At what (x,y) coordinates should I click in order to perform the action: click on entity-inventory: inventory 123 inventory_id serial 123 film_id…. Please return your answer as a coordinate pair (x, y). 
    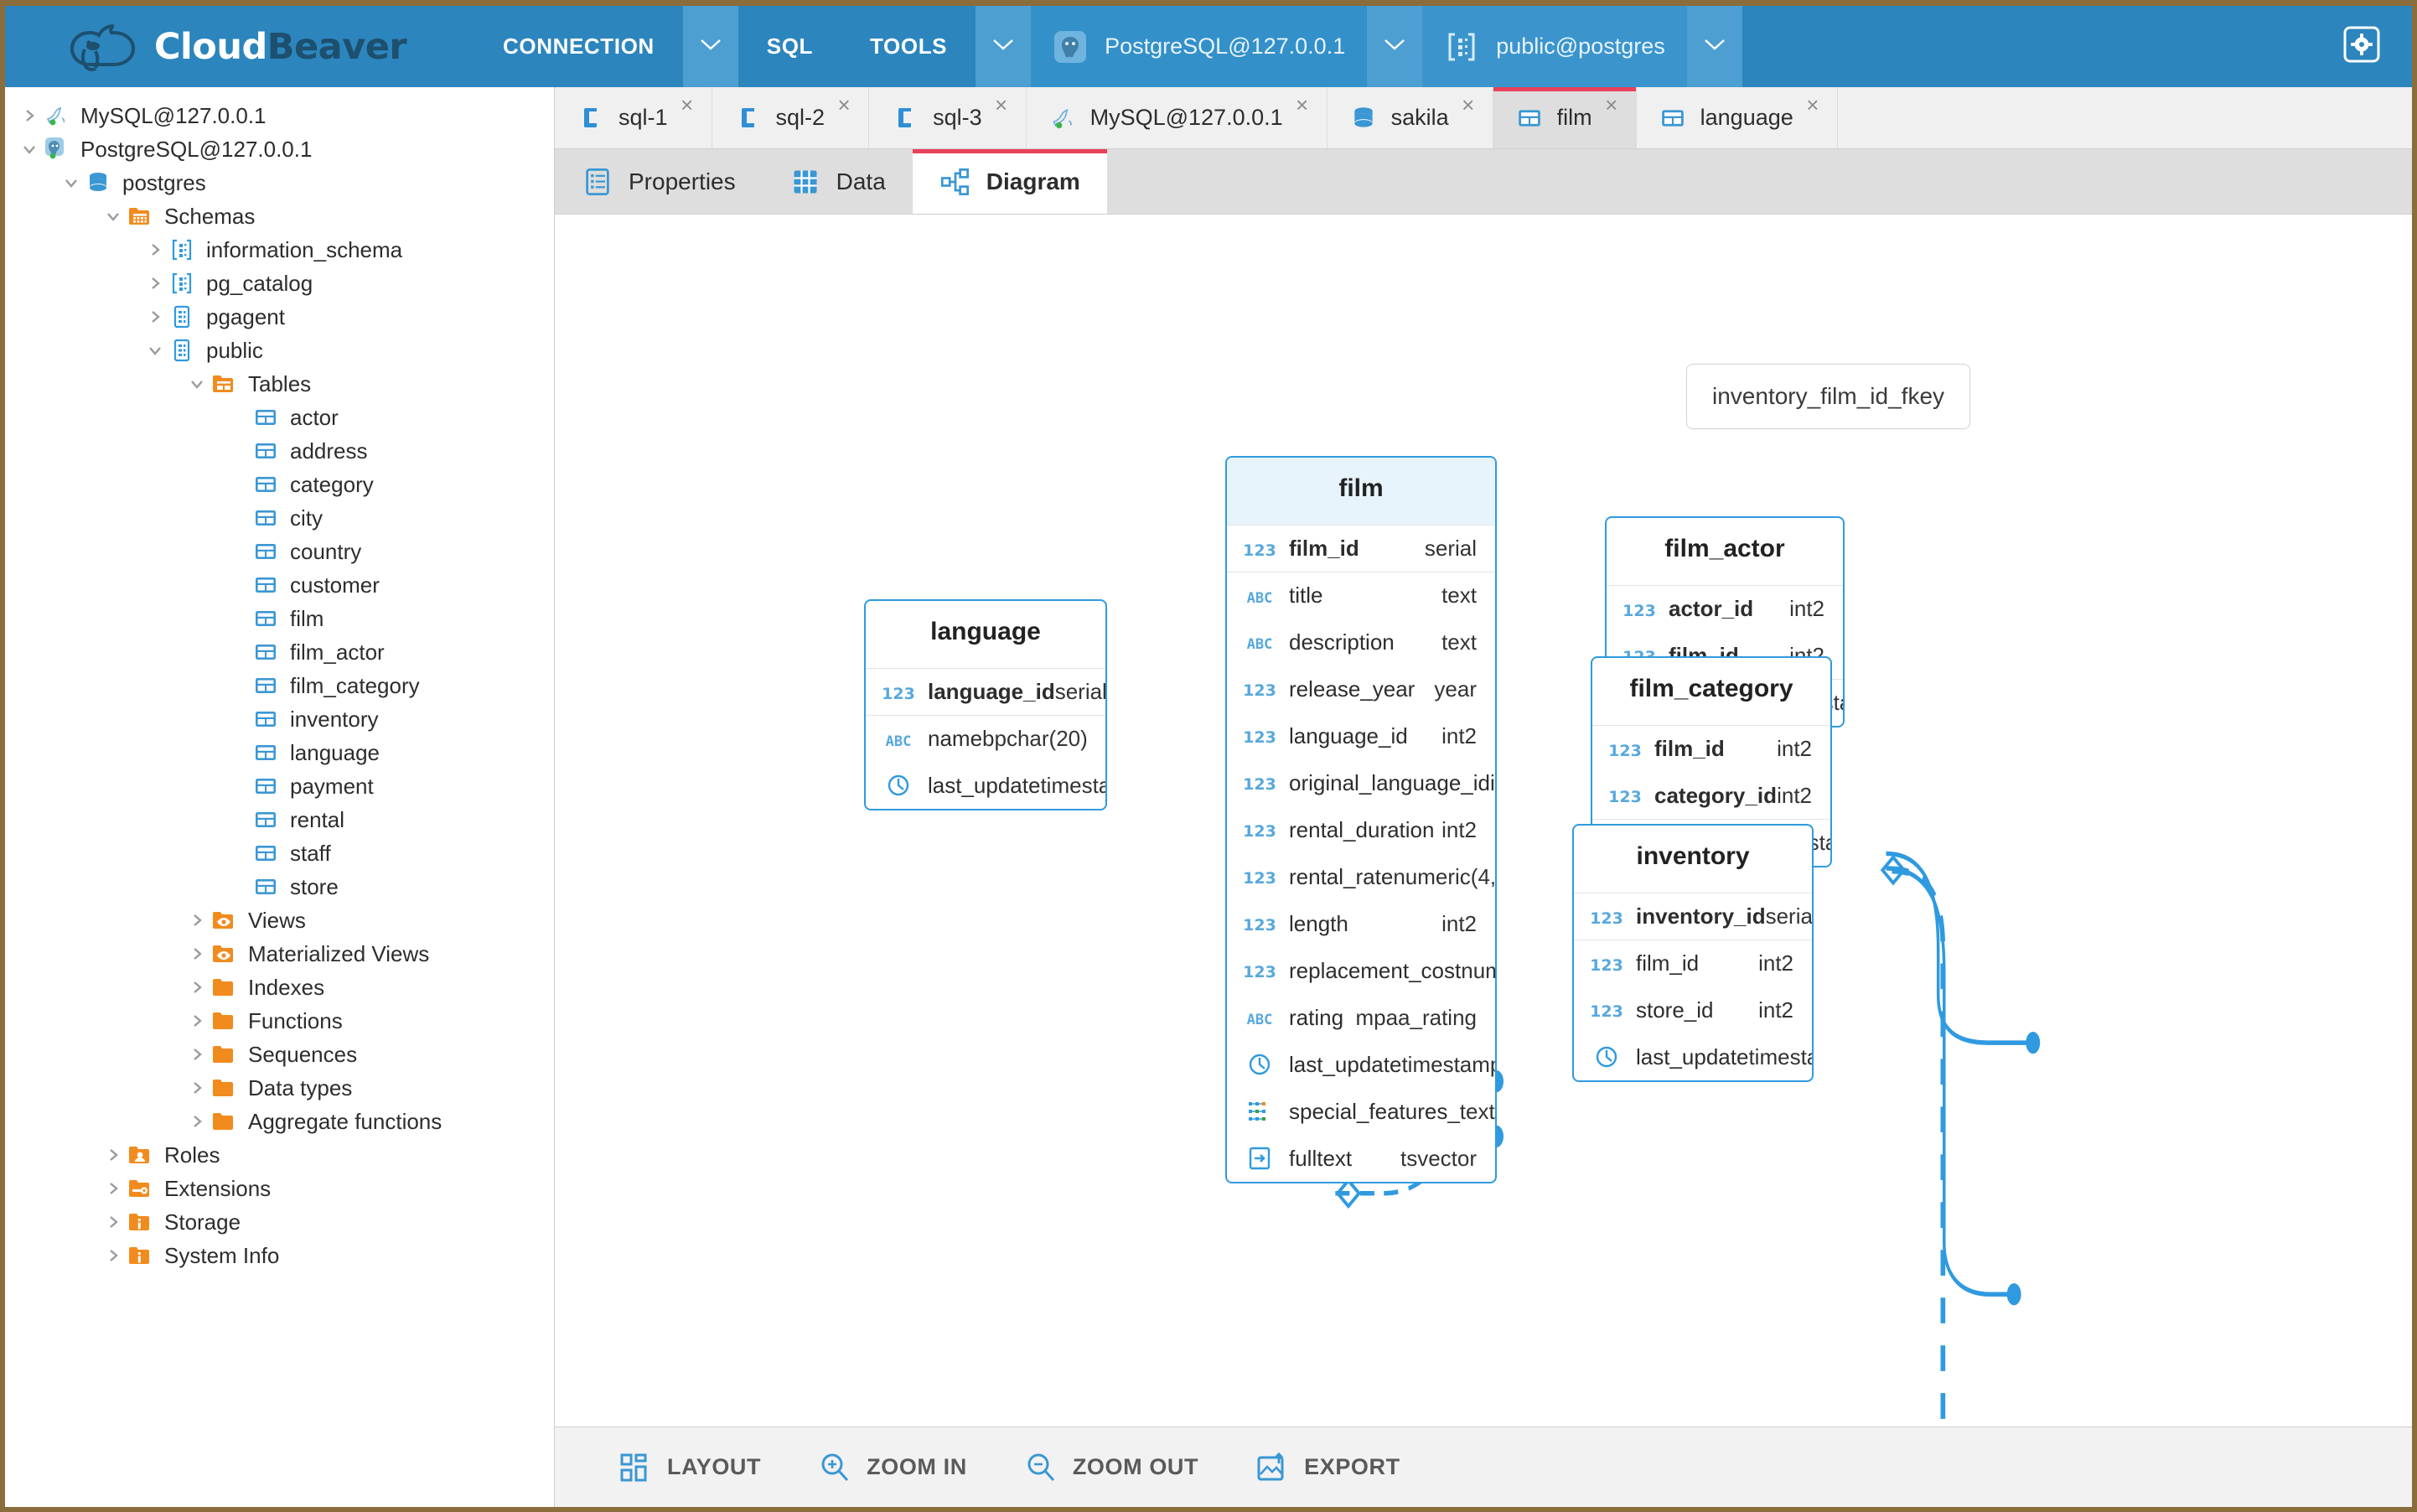
    Looking at the image, I should click on (1693, 953).